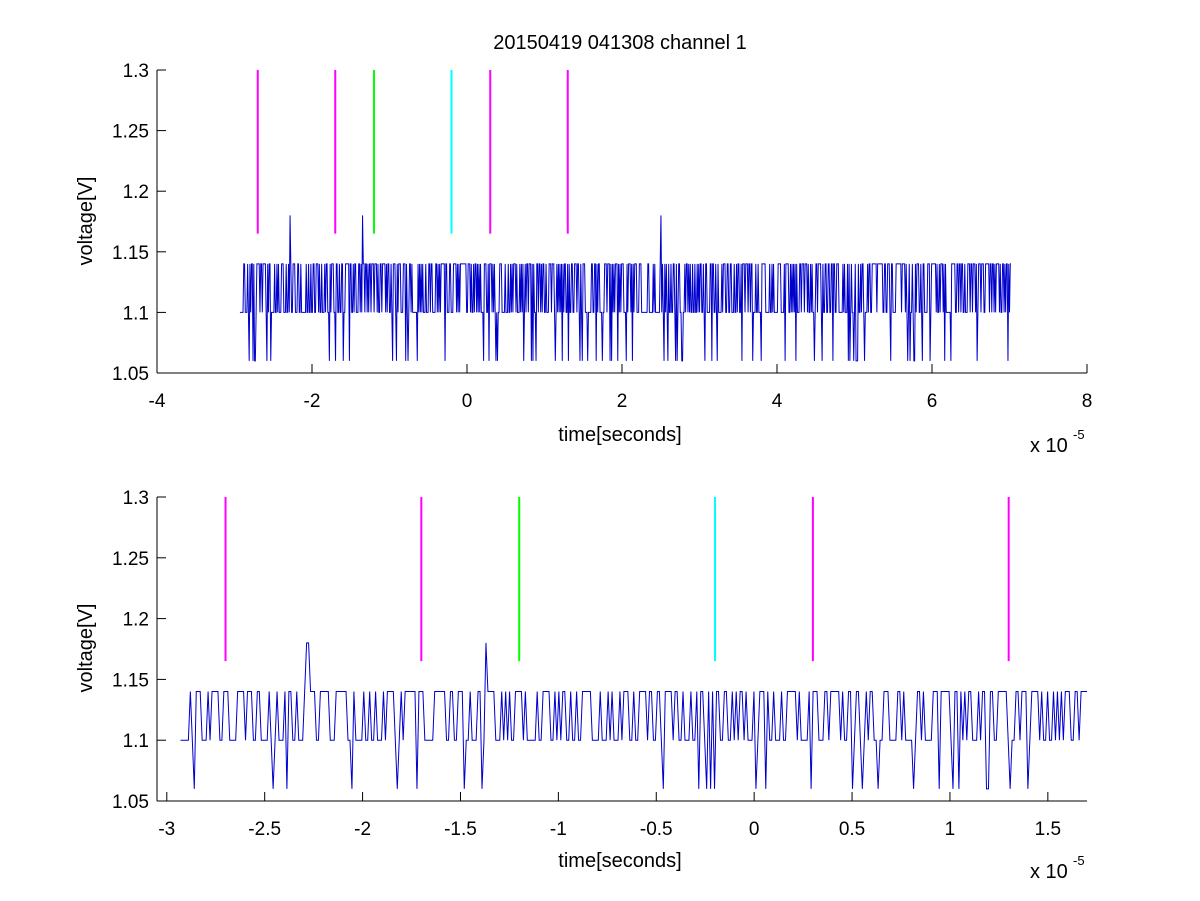  I want to click on x-tick-label: 8, so click(1087, 401).